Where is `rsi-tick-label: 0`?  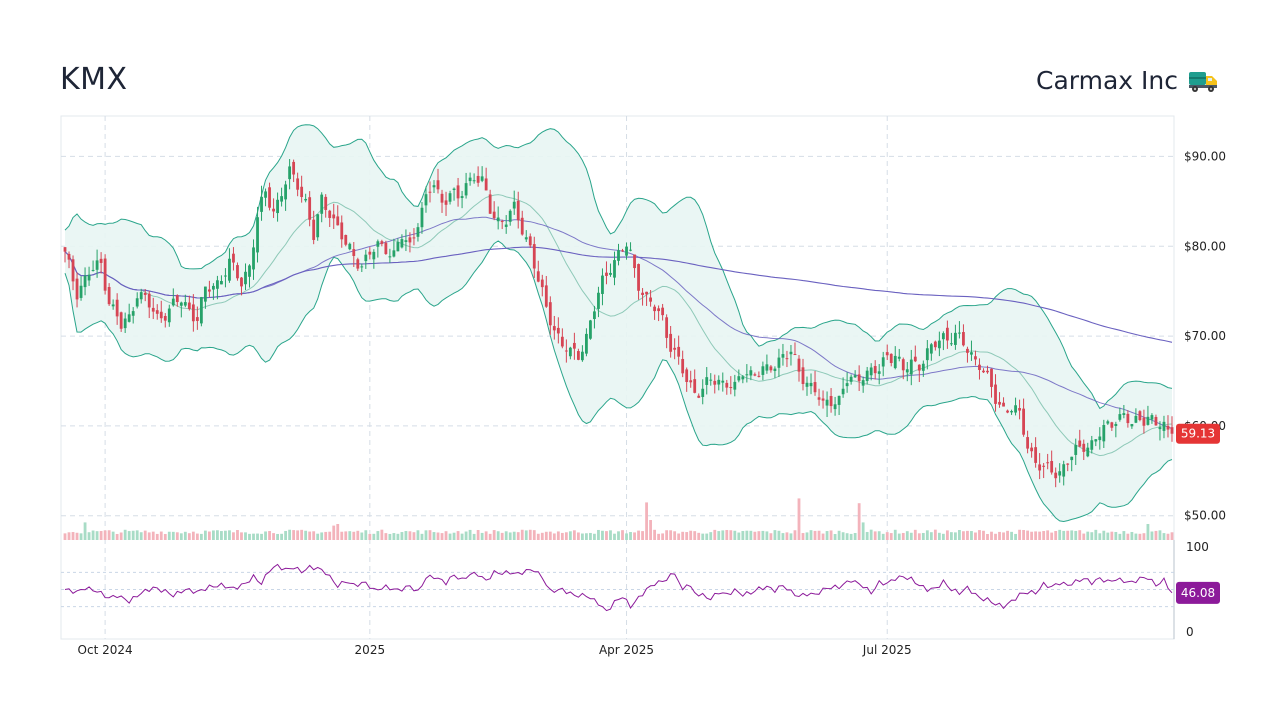 rsi-tick-label: 0 is located at coordinates (1190, 632).